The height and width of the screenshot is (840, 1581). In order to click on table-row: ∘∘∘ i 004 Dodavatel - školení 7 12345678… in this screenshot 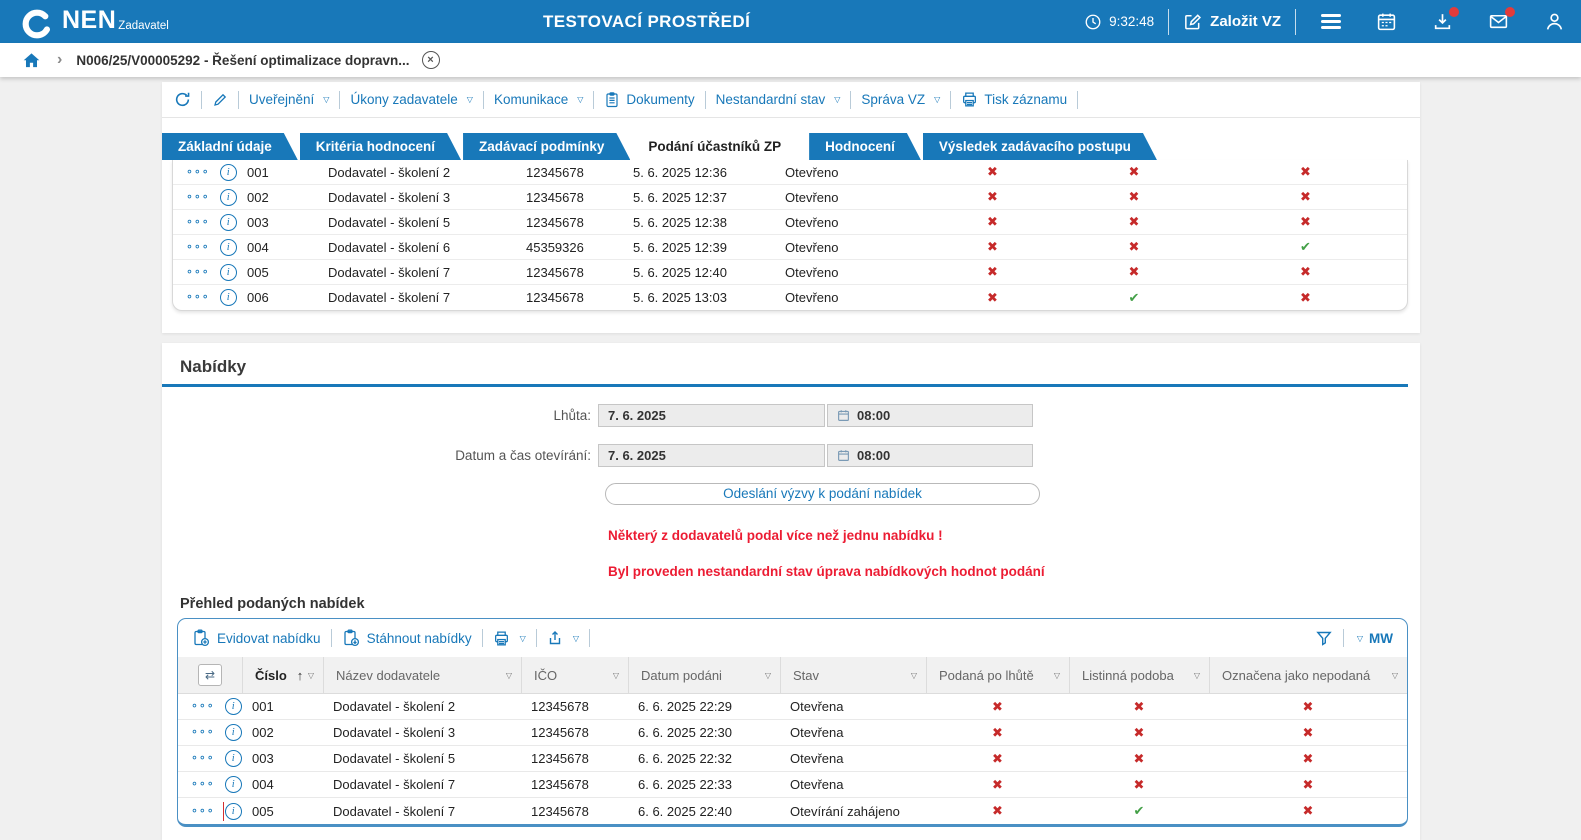, I will do `click(792, 785)`.